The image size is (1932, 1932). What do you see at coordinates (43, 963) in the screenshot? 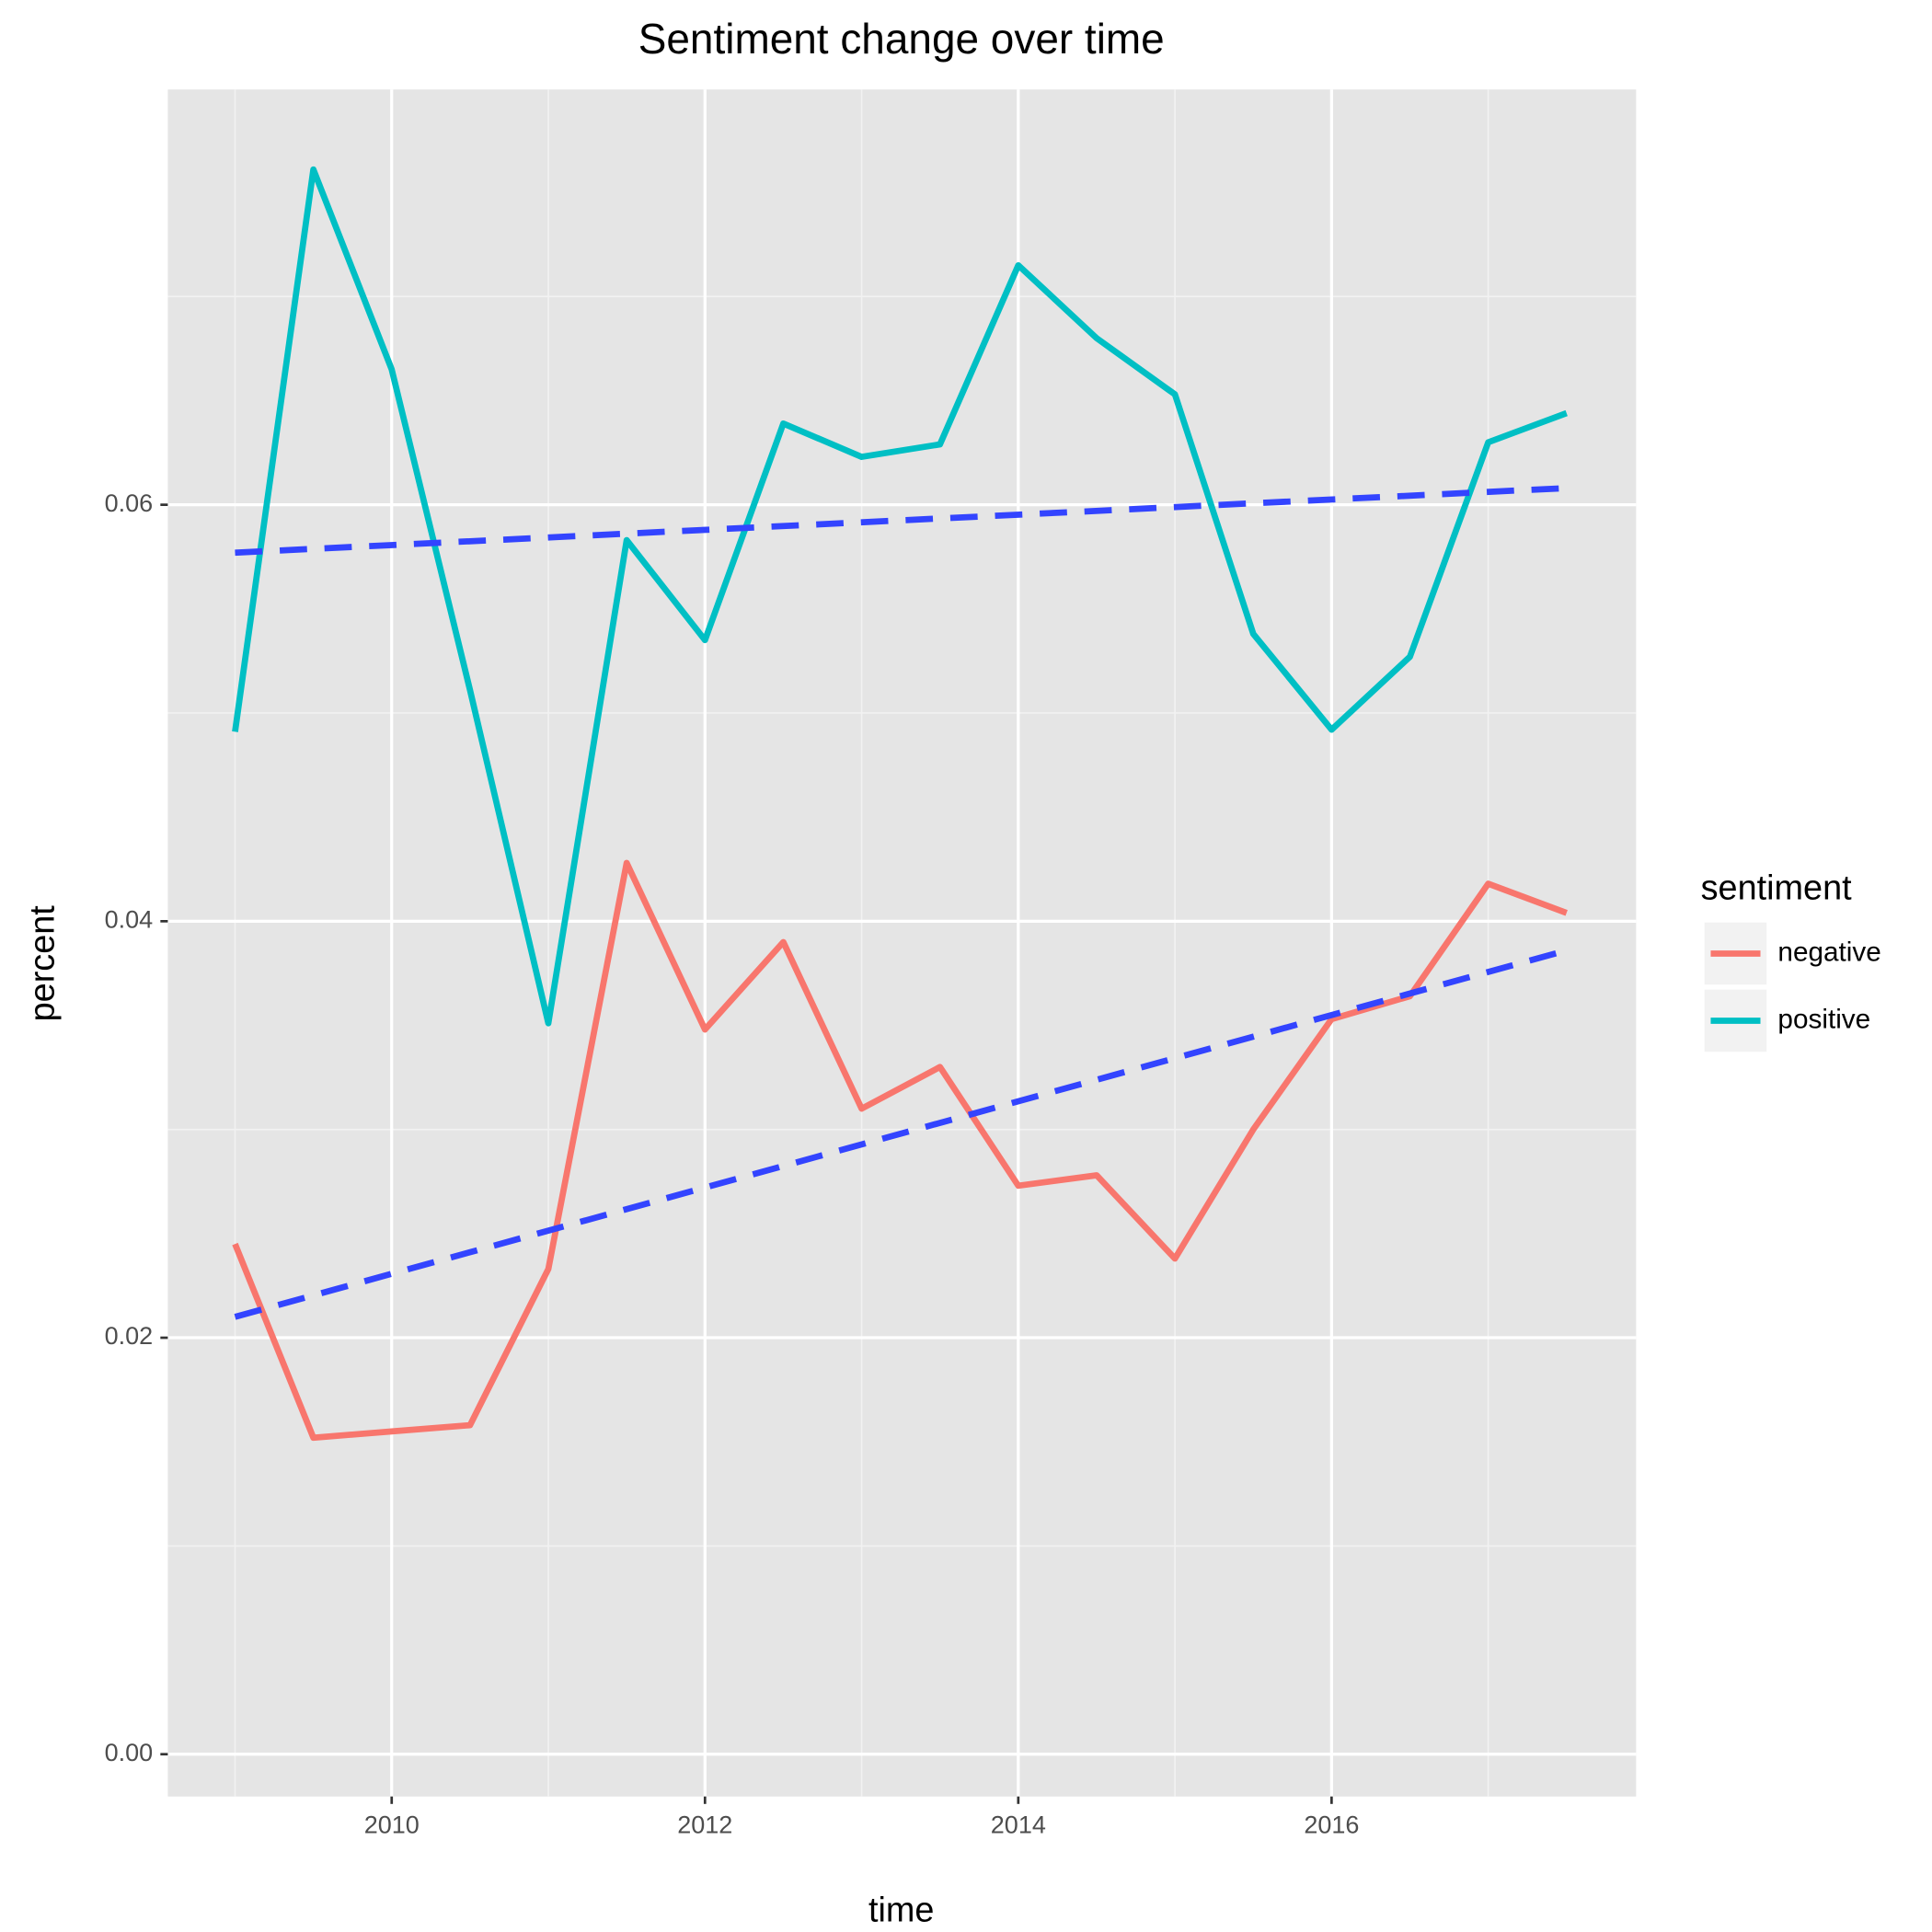
I see `y-axis-title: percent` at bounding box center [43, 963].